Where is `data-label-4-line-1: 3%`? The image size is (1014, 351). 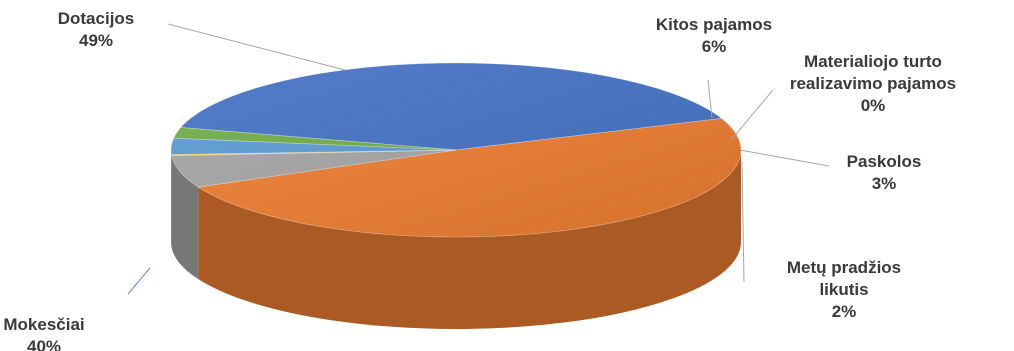
data-label-4-line-1: 3% is located at coordinates (884, 183).